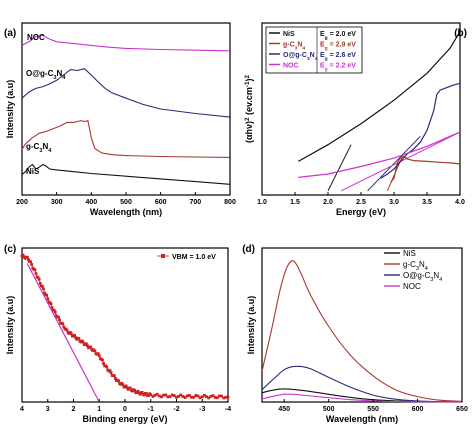 The width and height of the screenshot is (474, 439). Describe the element at coordinates (10, 249) in the screenshot. I see `panel-letter-c: (c)` at that location.